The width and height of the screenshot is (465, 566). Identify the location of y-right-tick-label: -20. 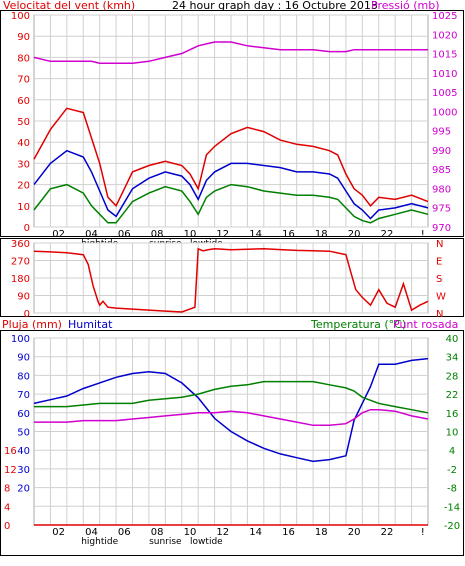
(452, 526).